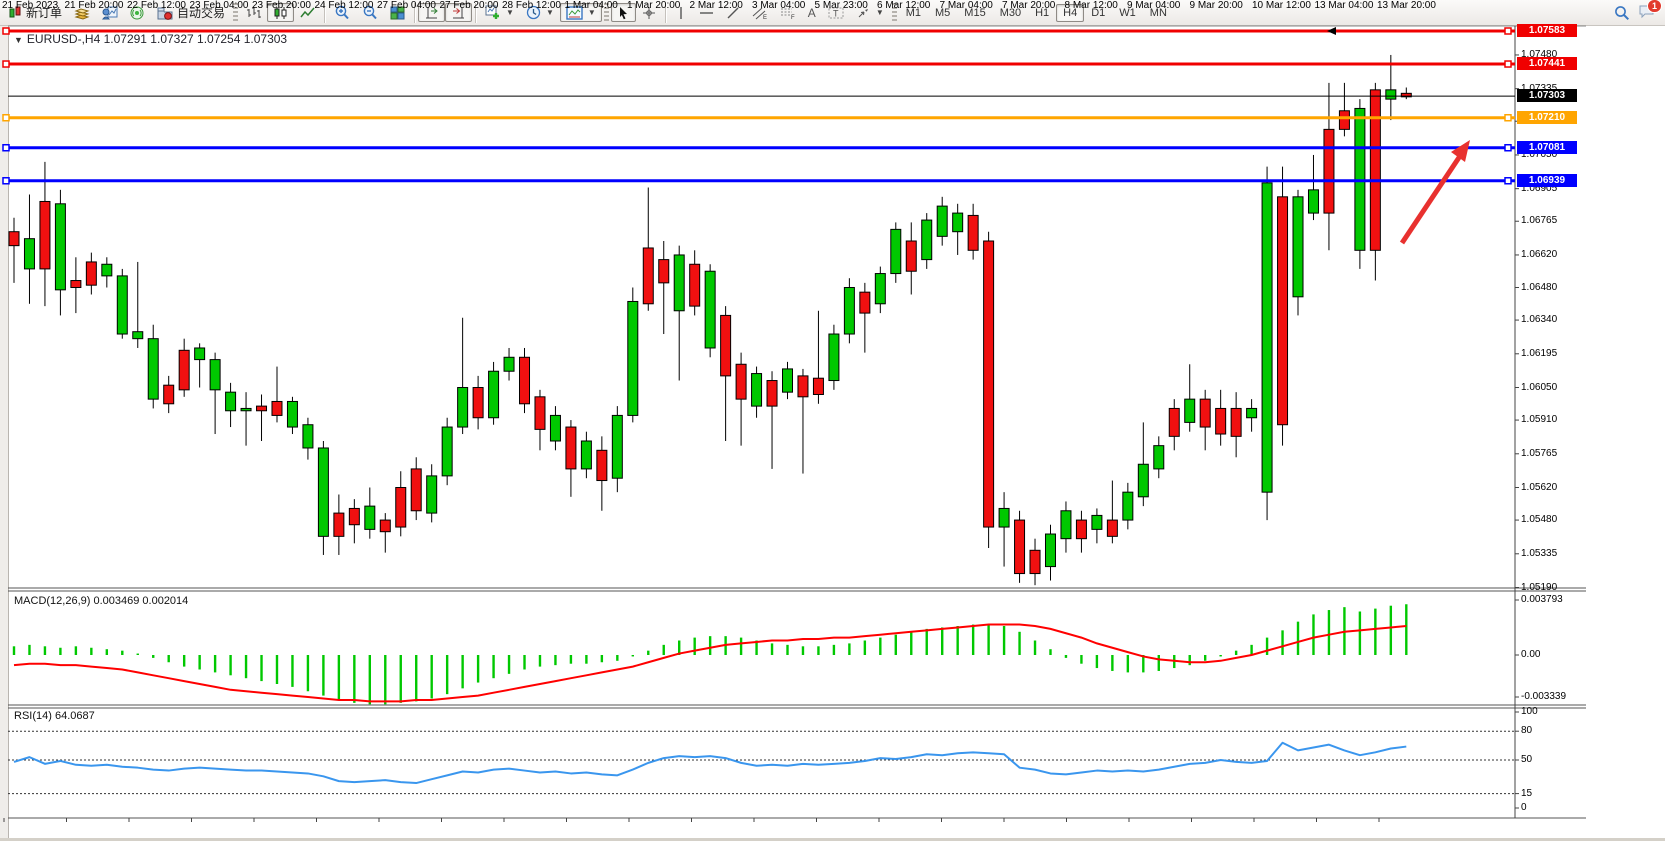 This screenshot has height=841, width=1665. I want to click on svg-text: F, so click(793, 17).